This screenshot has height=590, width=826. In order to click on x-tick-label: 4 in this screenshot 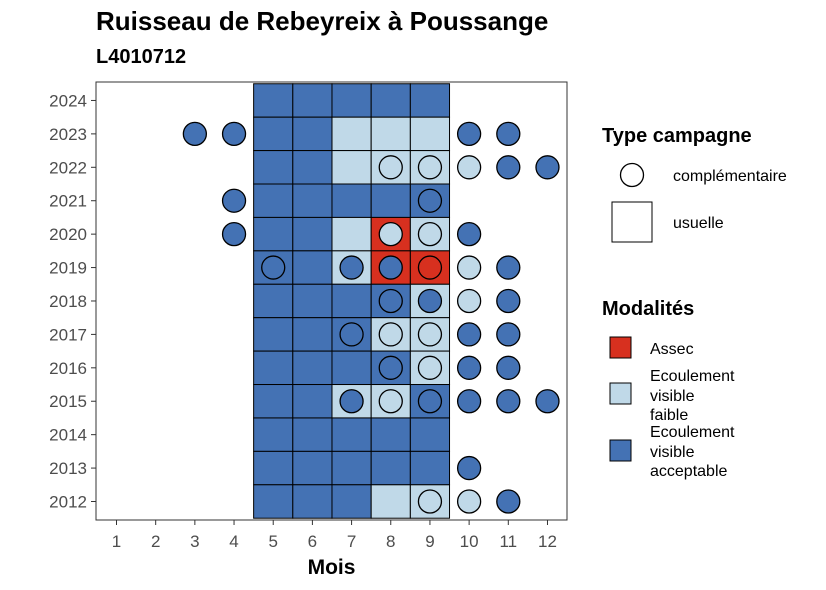, I will do `click(233, 541)`.